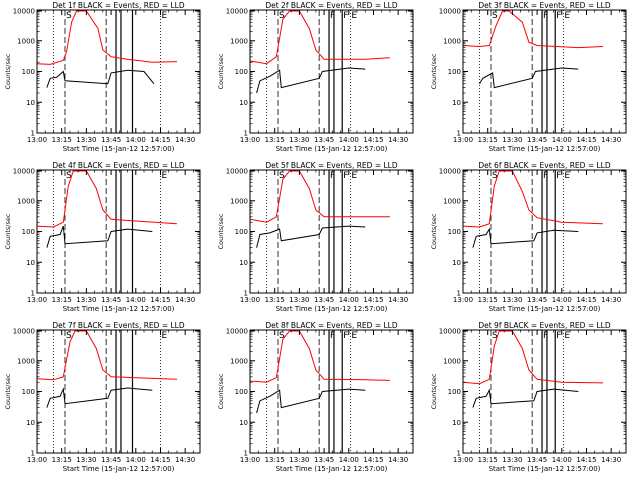  I want to click on panel-title: Det 7f BLACK = Events, RED = LLD, so click(118, 325).